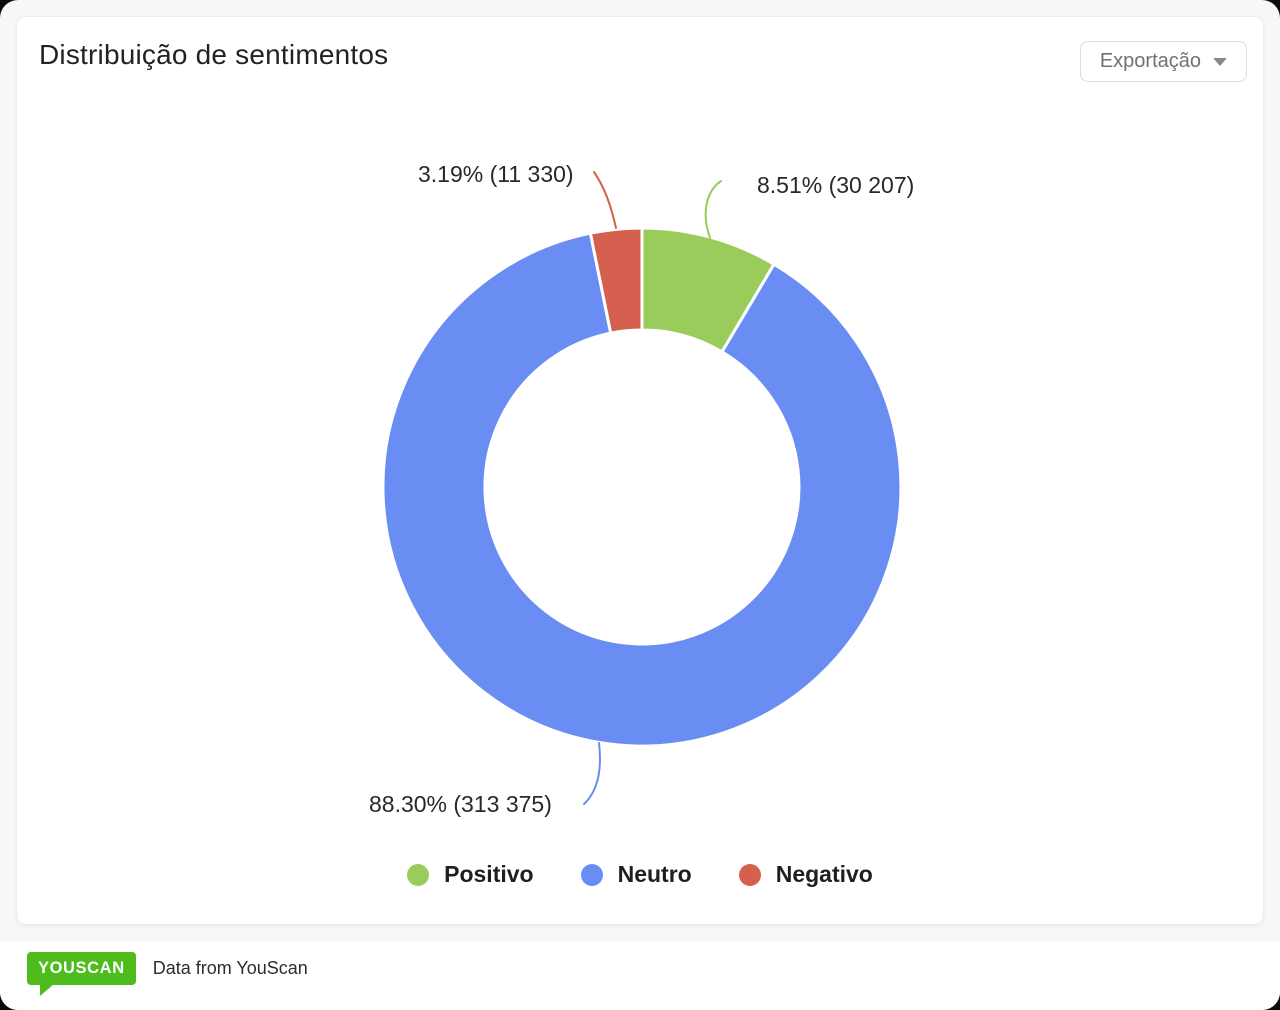  I want to click on legend-dot-negativo, so click(749, 874).